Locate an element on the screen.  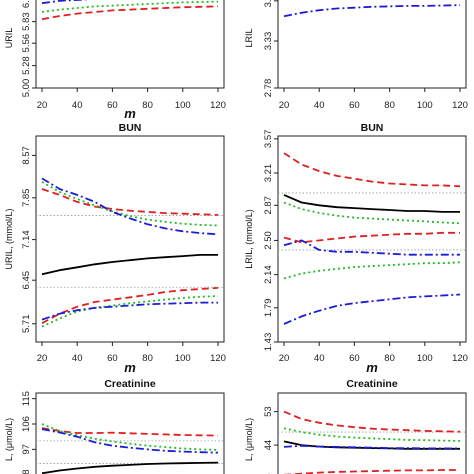
y-axis-title: LRIL, (mmol/L) is located at coordinates (249, 239).